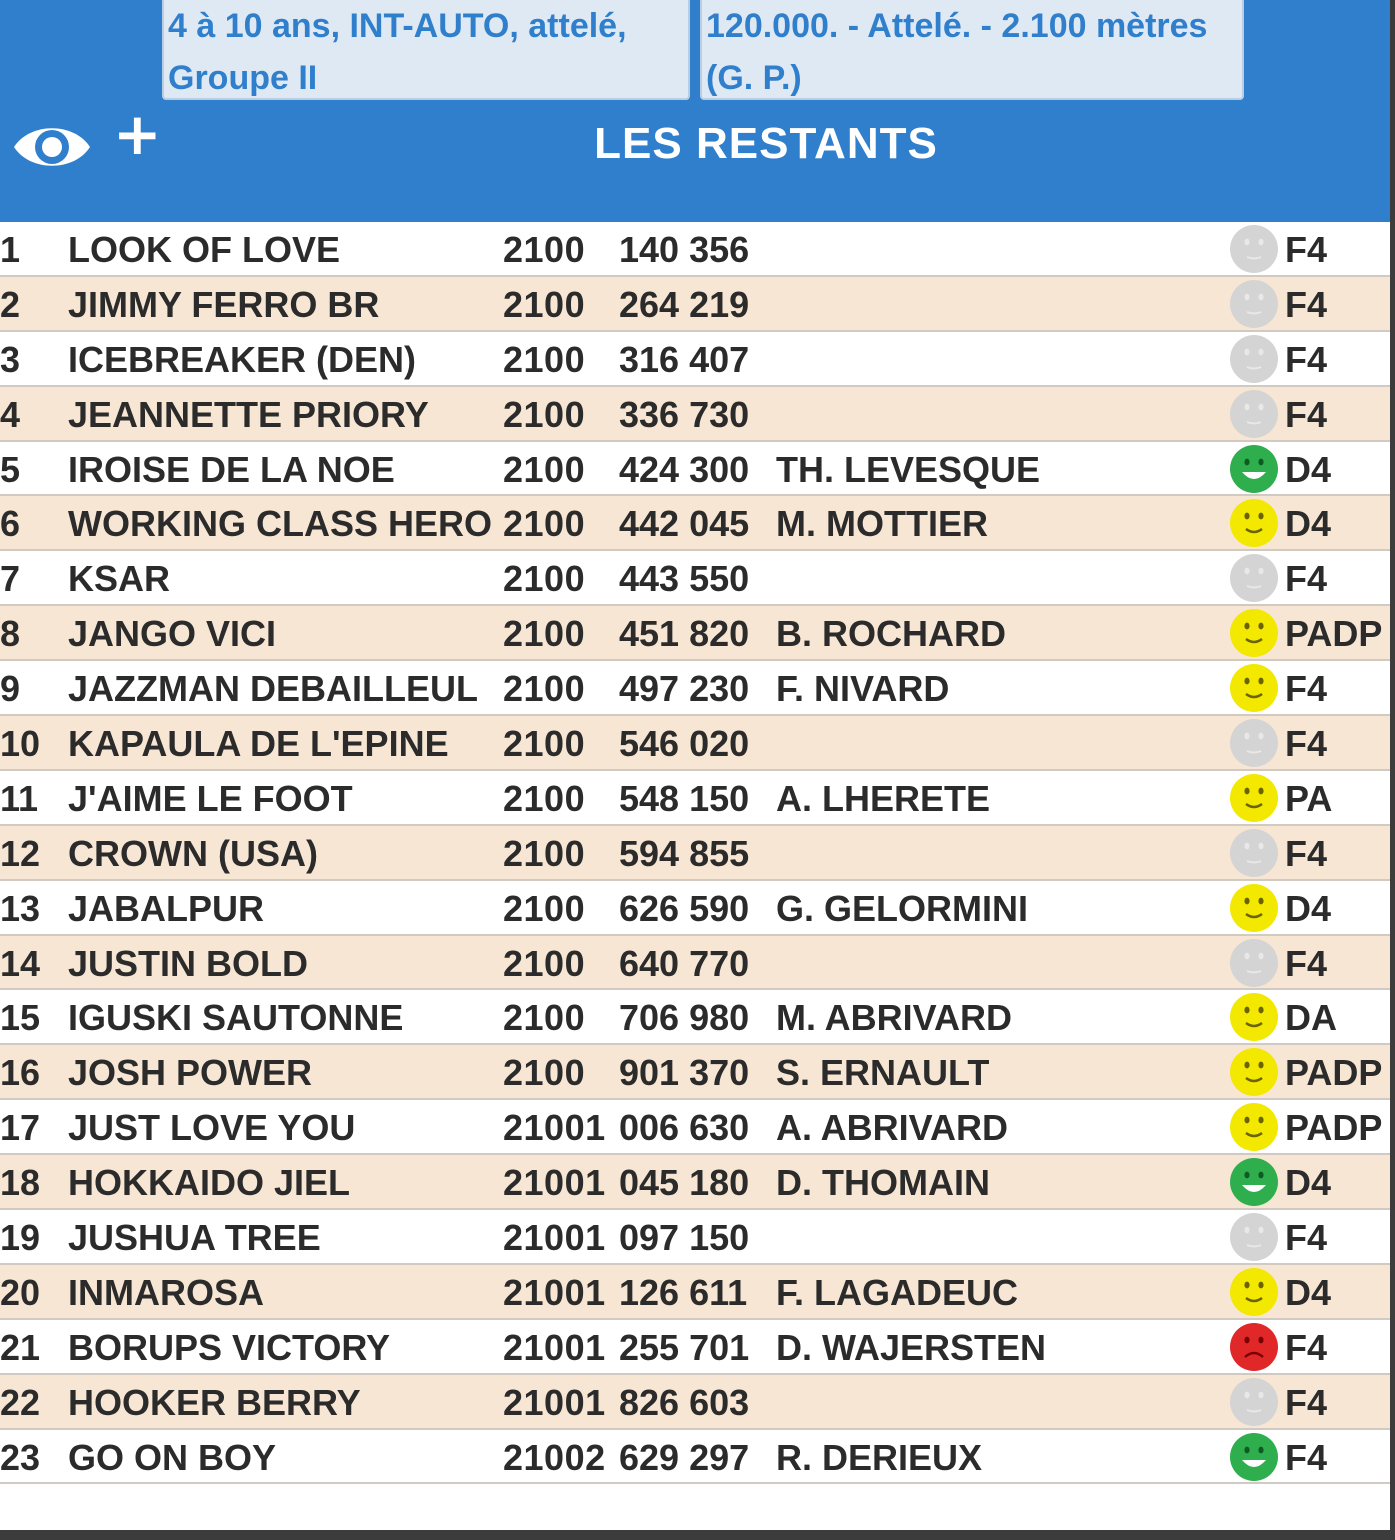 The width and height of the screenshot is (1395, 1540). Describe the element at coordinates (210, 798) in the screenshot. I see `runner-name: J'AIME LE FOOT` at that location.